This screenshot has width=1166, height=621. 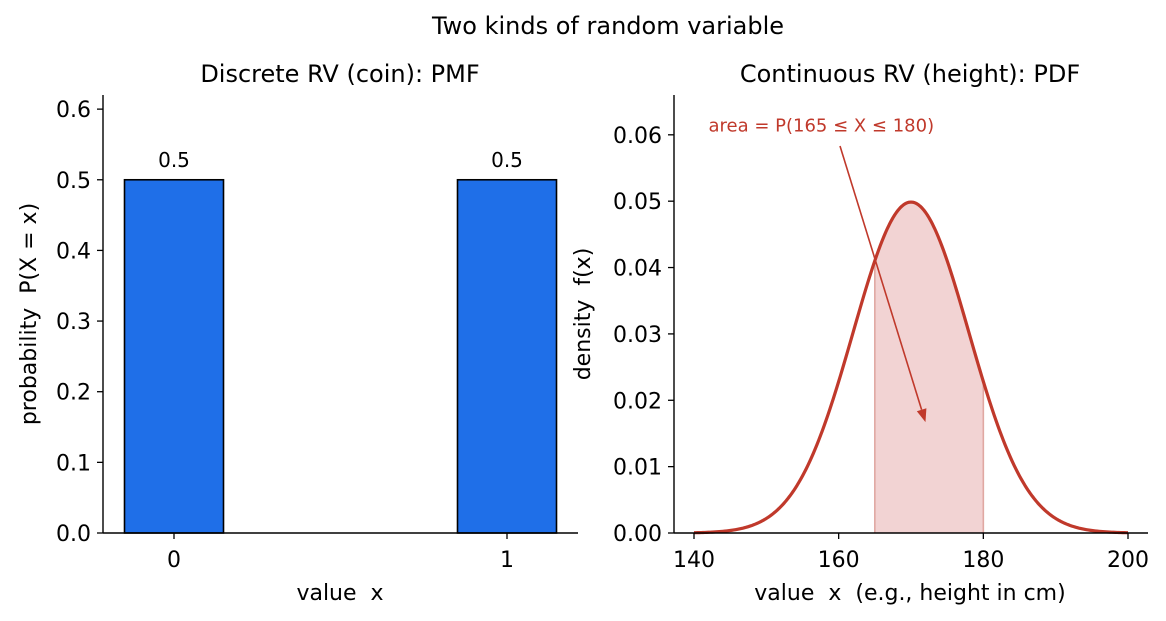 What do you see at coordinates (694, 560) in the screenshot?
I see `pdf-x-tick-label: 140` at bounding box center [694, 560].